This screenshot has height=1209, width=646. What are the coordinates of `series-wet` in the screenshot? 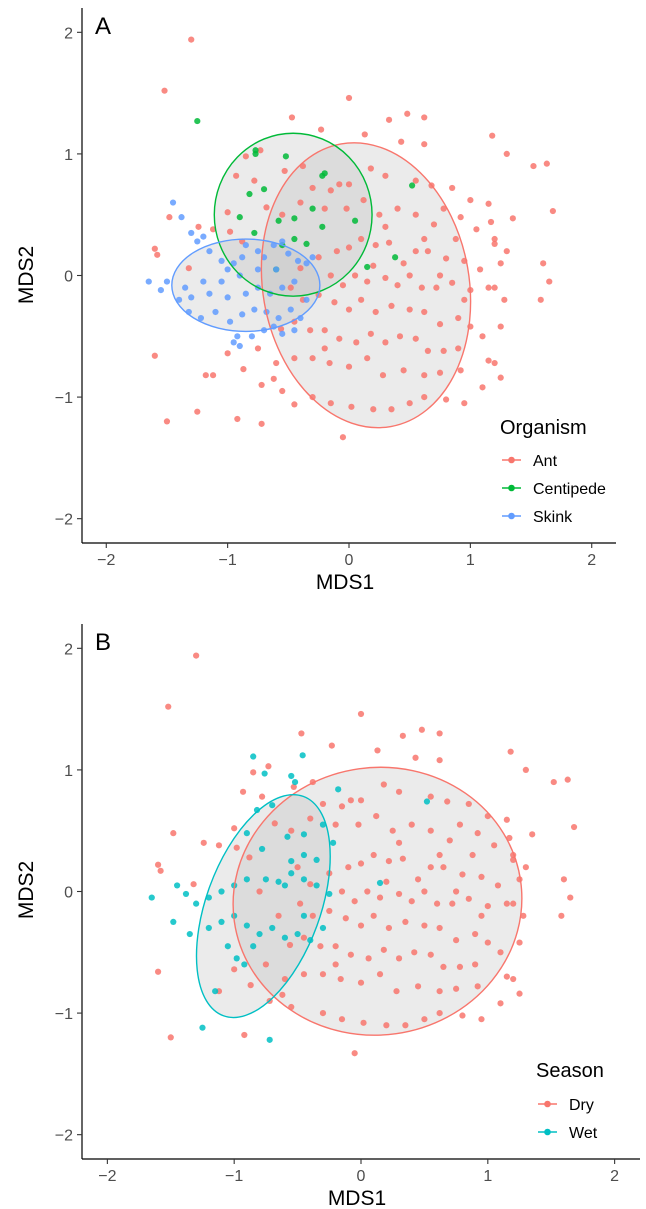 It's located at (289, 897).